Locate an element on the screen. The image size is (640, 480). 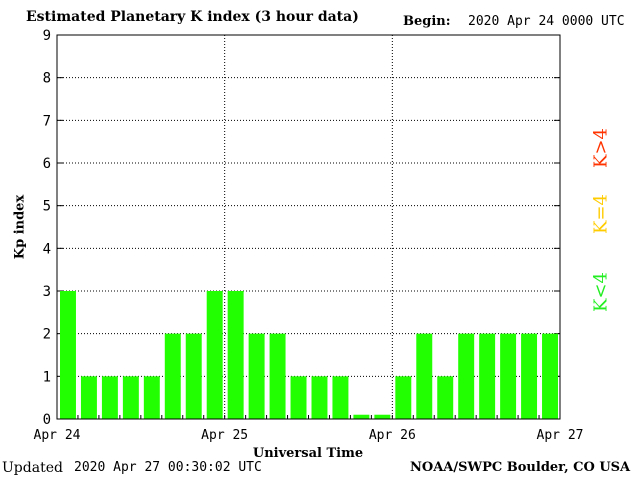
y-tick-label: 6 is located at coordinates (47, 164).